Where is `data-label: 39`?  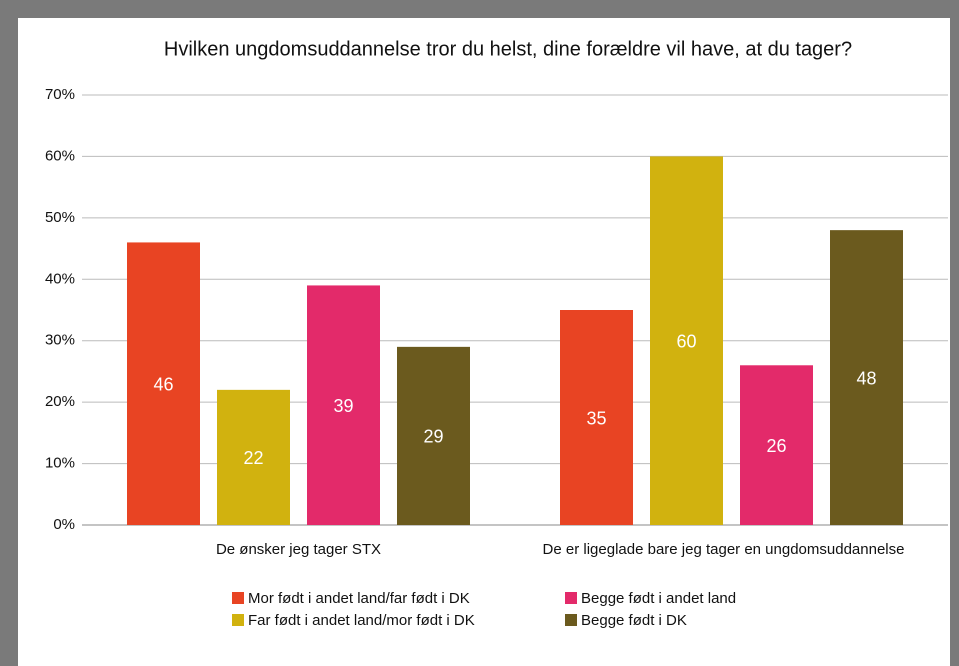
data-label: 39 is located at coordinates (343, 406).